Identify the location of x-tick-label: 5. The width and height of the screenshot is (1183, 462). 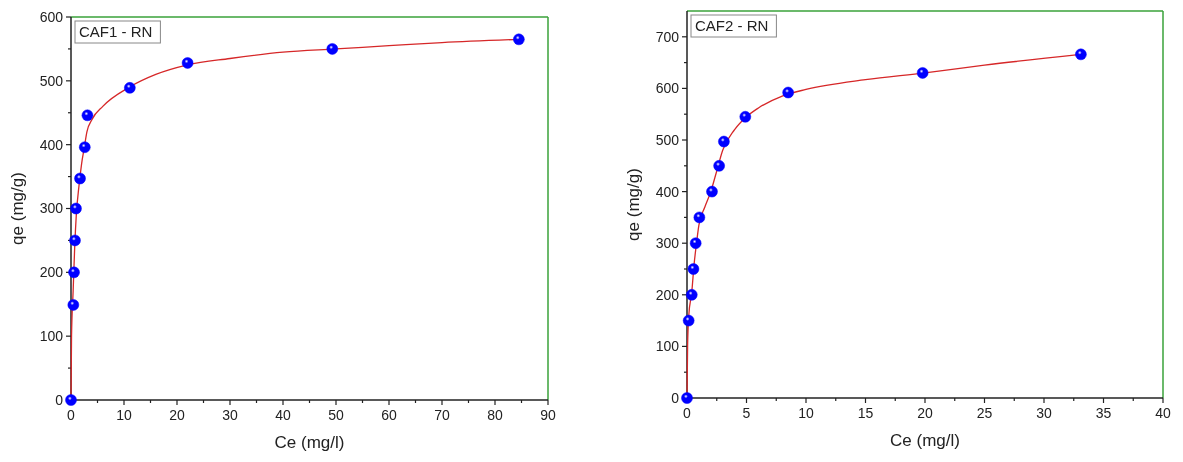
(746, 413).